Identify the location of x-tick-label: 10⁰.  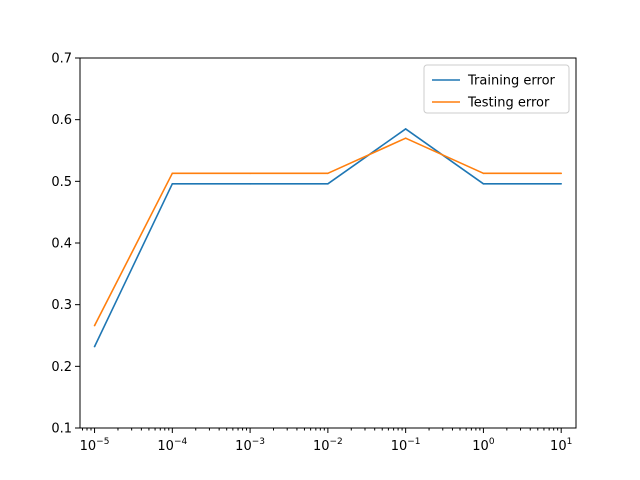
(483, 445).